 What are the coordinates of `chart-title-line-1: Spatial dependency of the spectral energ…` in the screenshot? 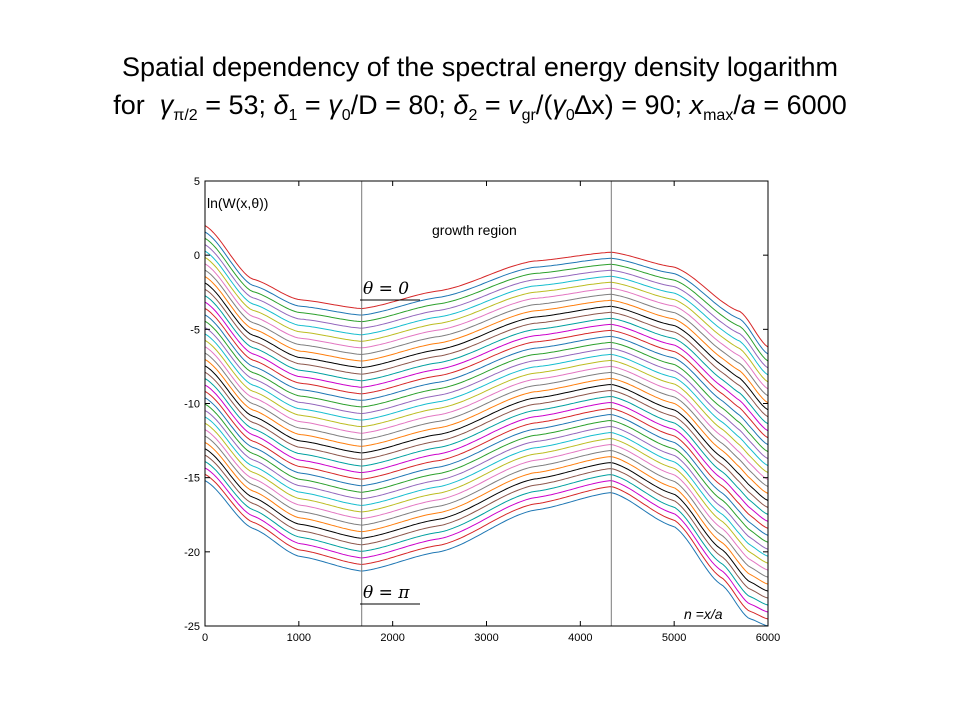 It's located at (480, 67).